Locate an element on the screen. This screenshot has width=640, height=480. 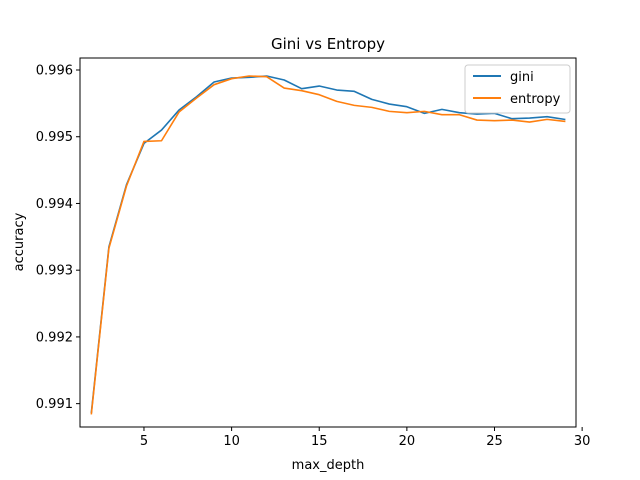
y-tick-label: 0.991 is located at coordinates (54, 404).